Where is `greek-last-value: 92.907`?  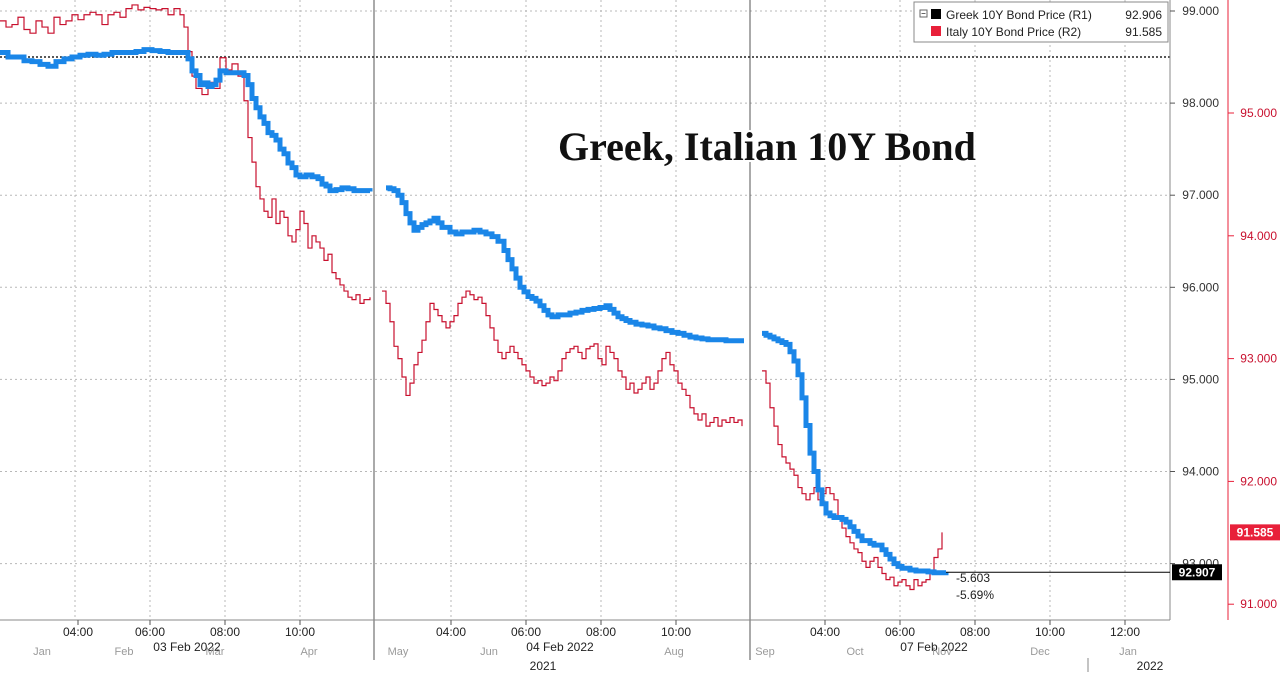
greek-last-value: 92.907 is located at coordinates (1197, 572).